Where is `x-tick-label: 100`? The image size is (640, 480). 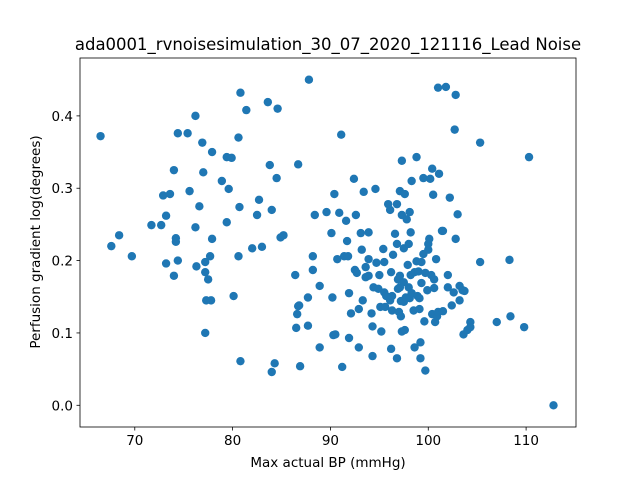
x-tick-label: 100 is located at coordinates (428, 441).